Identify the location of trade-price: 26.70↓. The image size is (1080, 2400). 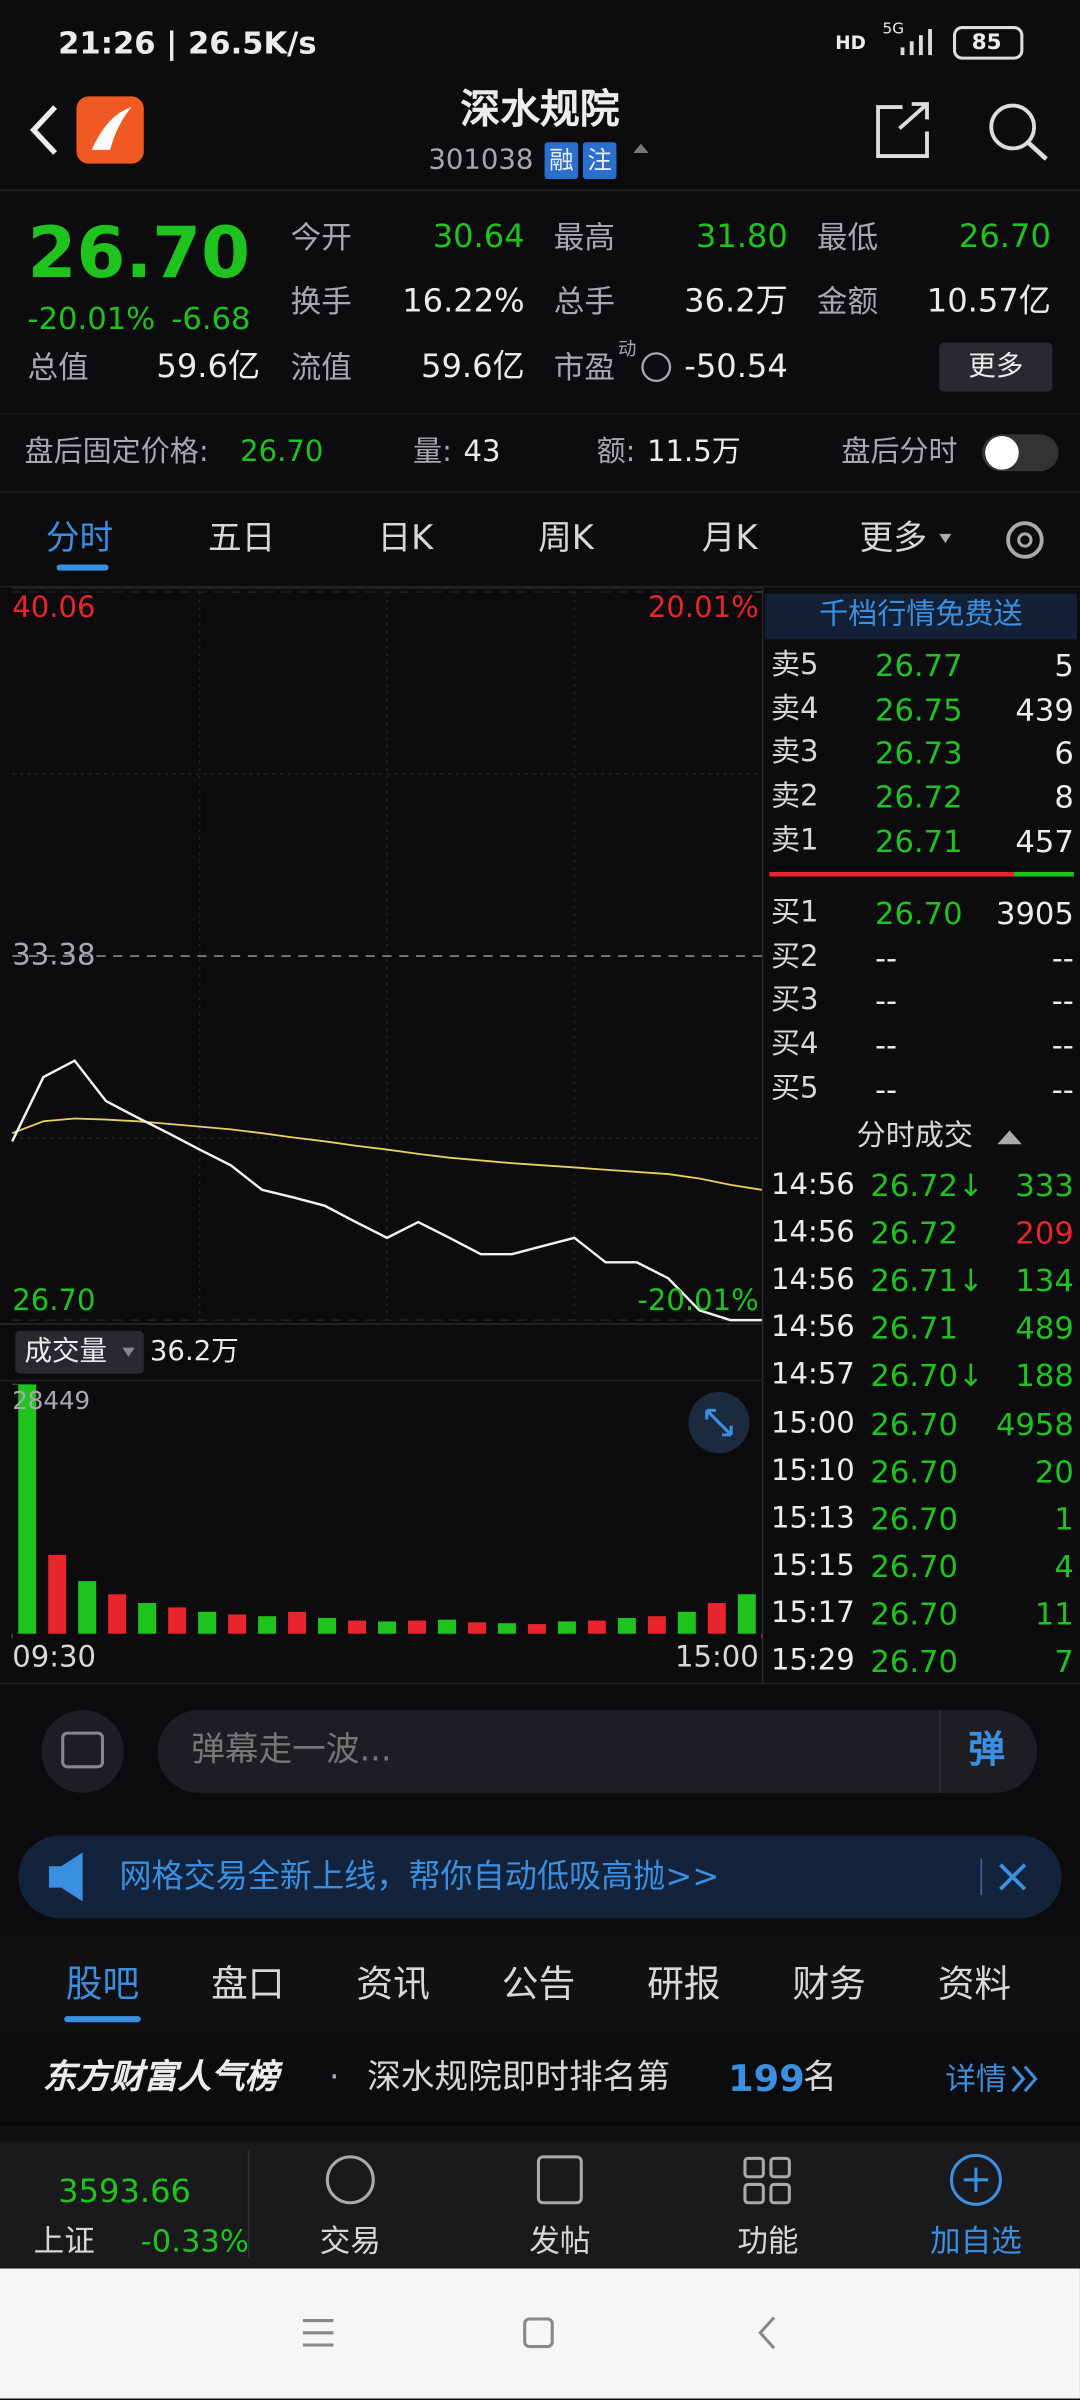
(927, 1376).